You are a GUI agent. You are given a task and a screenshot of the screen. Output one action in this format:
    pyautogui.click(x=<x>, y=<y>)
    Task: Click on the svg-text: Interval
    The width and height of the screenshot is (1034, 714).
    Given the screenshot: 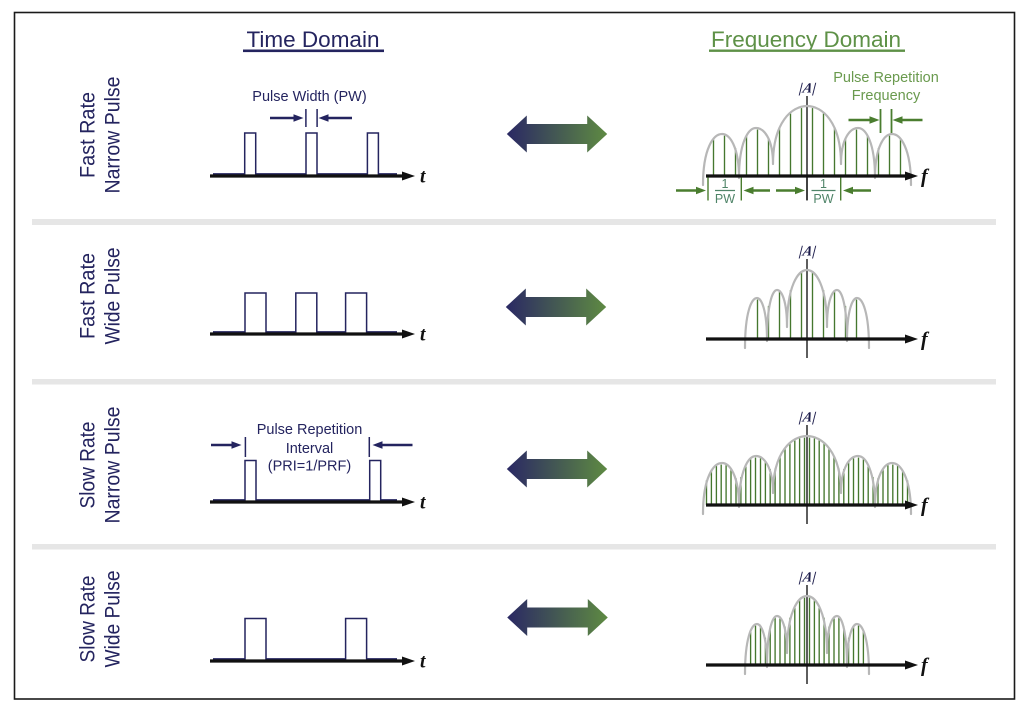 What is the action you would take?
    pyautogui.click(x=310, y=449)
    